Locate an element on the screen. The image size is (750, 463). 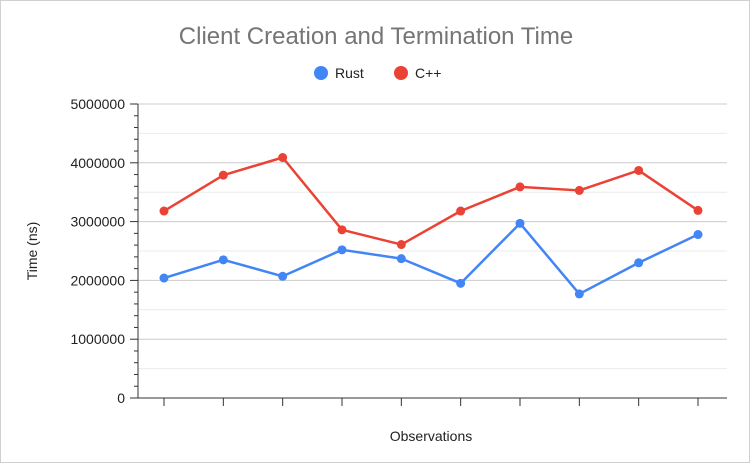
y-axis-label: Time (ns) is located at coordinates (32, 251).